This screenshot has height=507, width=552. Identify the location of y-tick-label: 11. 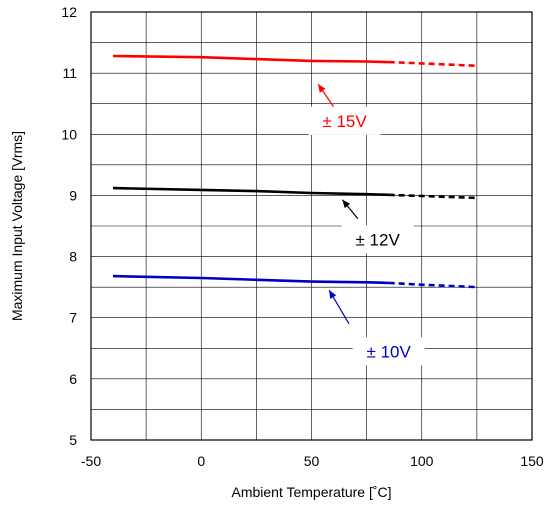
(69, 73).